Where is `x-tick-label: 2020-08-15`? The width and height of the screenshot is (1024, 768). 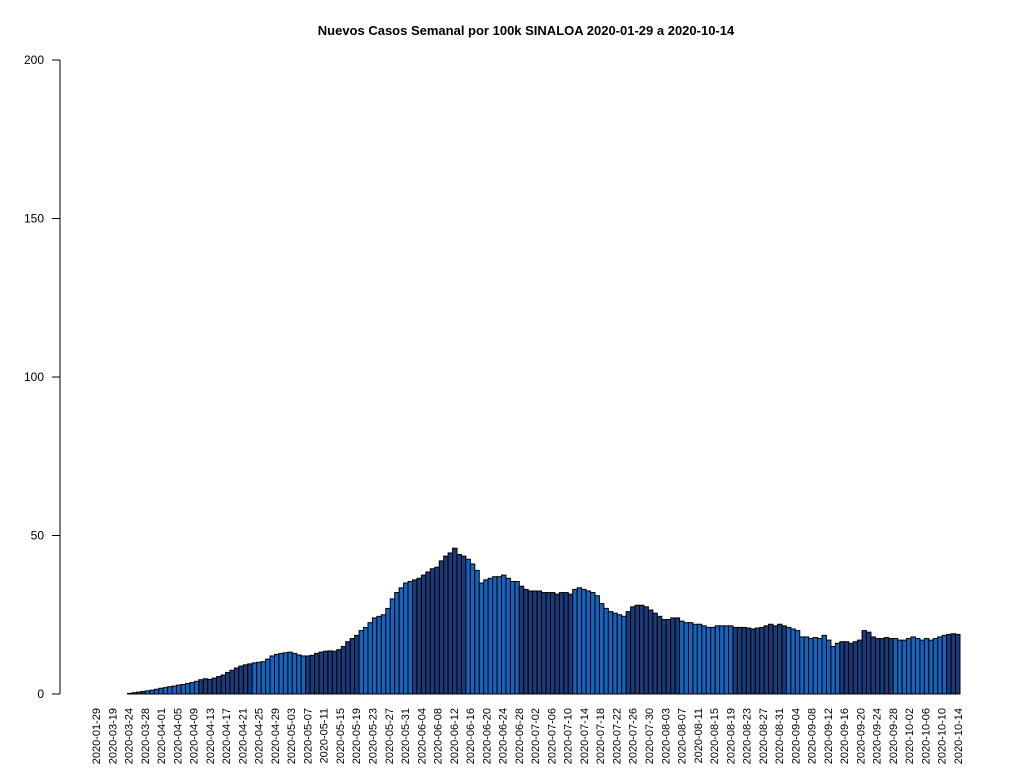
x-tick-label: 2020-08-15 is located at coordinates (715, 736).